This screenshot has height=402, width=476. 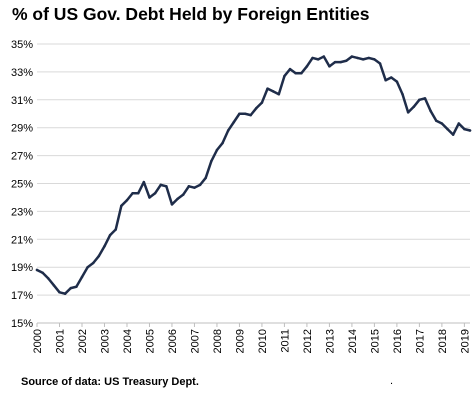 What do you see at coordinates (83, 341) in the screenshot?
I see `x-tick-label: 2002` at bounding box center [83, 341].